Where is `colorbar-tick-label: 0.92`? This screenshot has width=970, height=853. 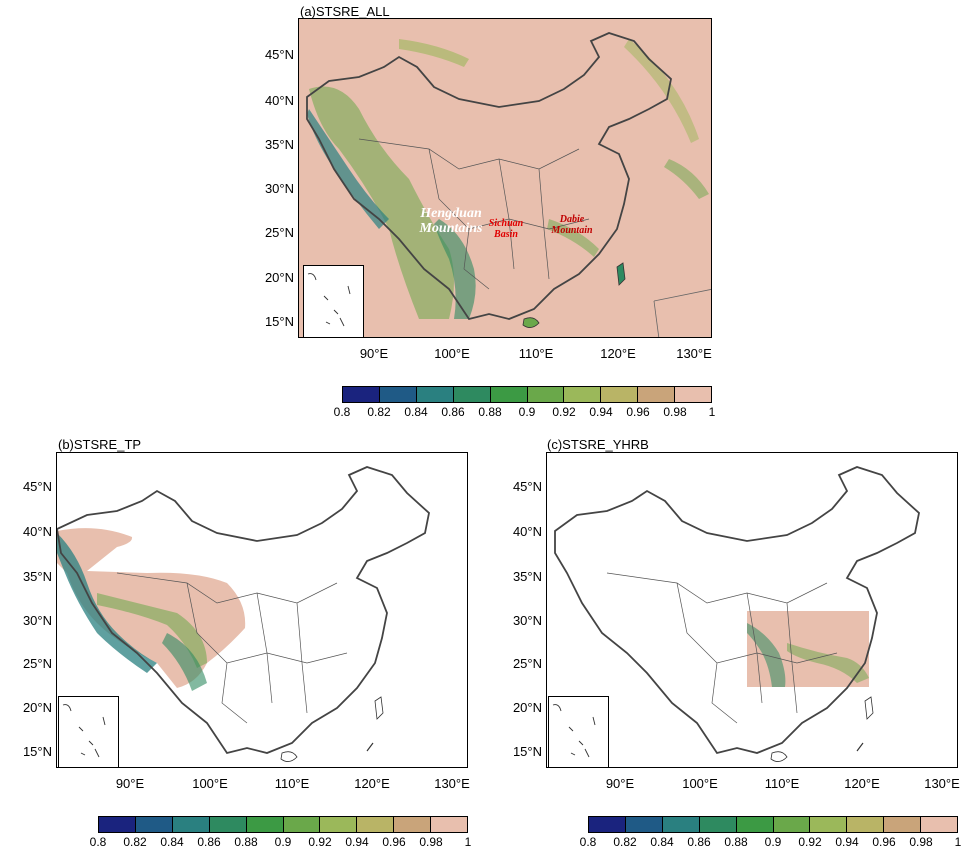 colorbar-tick-label: 0.92 is located at coordinates (564, 412).